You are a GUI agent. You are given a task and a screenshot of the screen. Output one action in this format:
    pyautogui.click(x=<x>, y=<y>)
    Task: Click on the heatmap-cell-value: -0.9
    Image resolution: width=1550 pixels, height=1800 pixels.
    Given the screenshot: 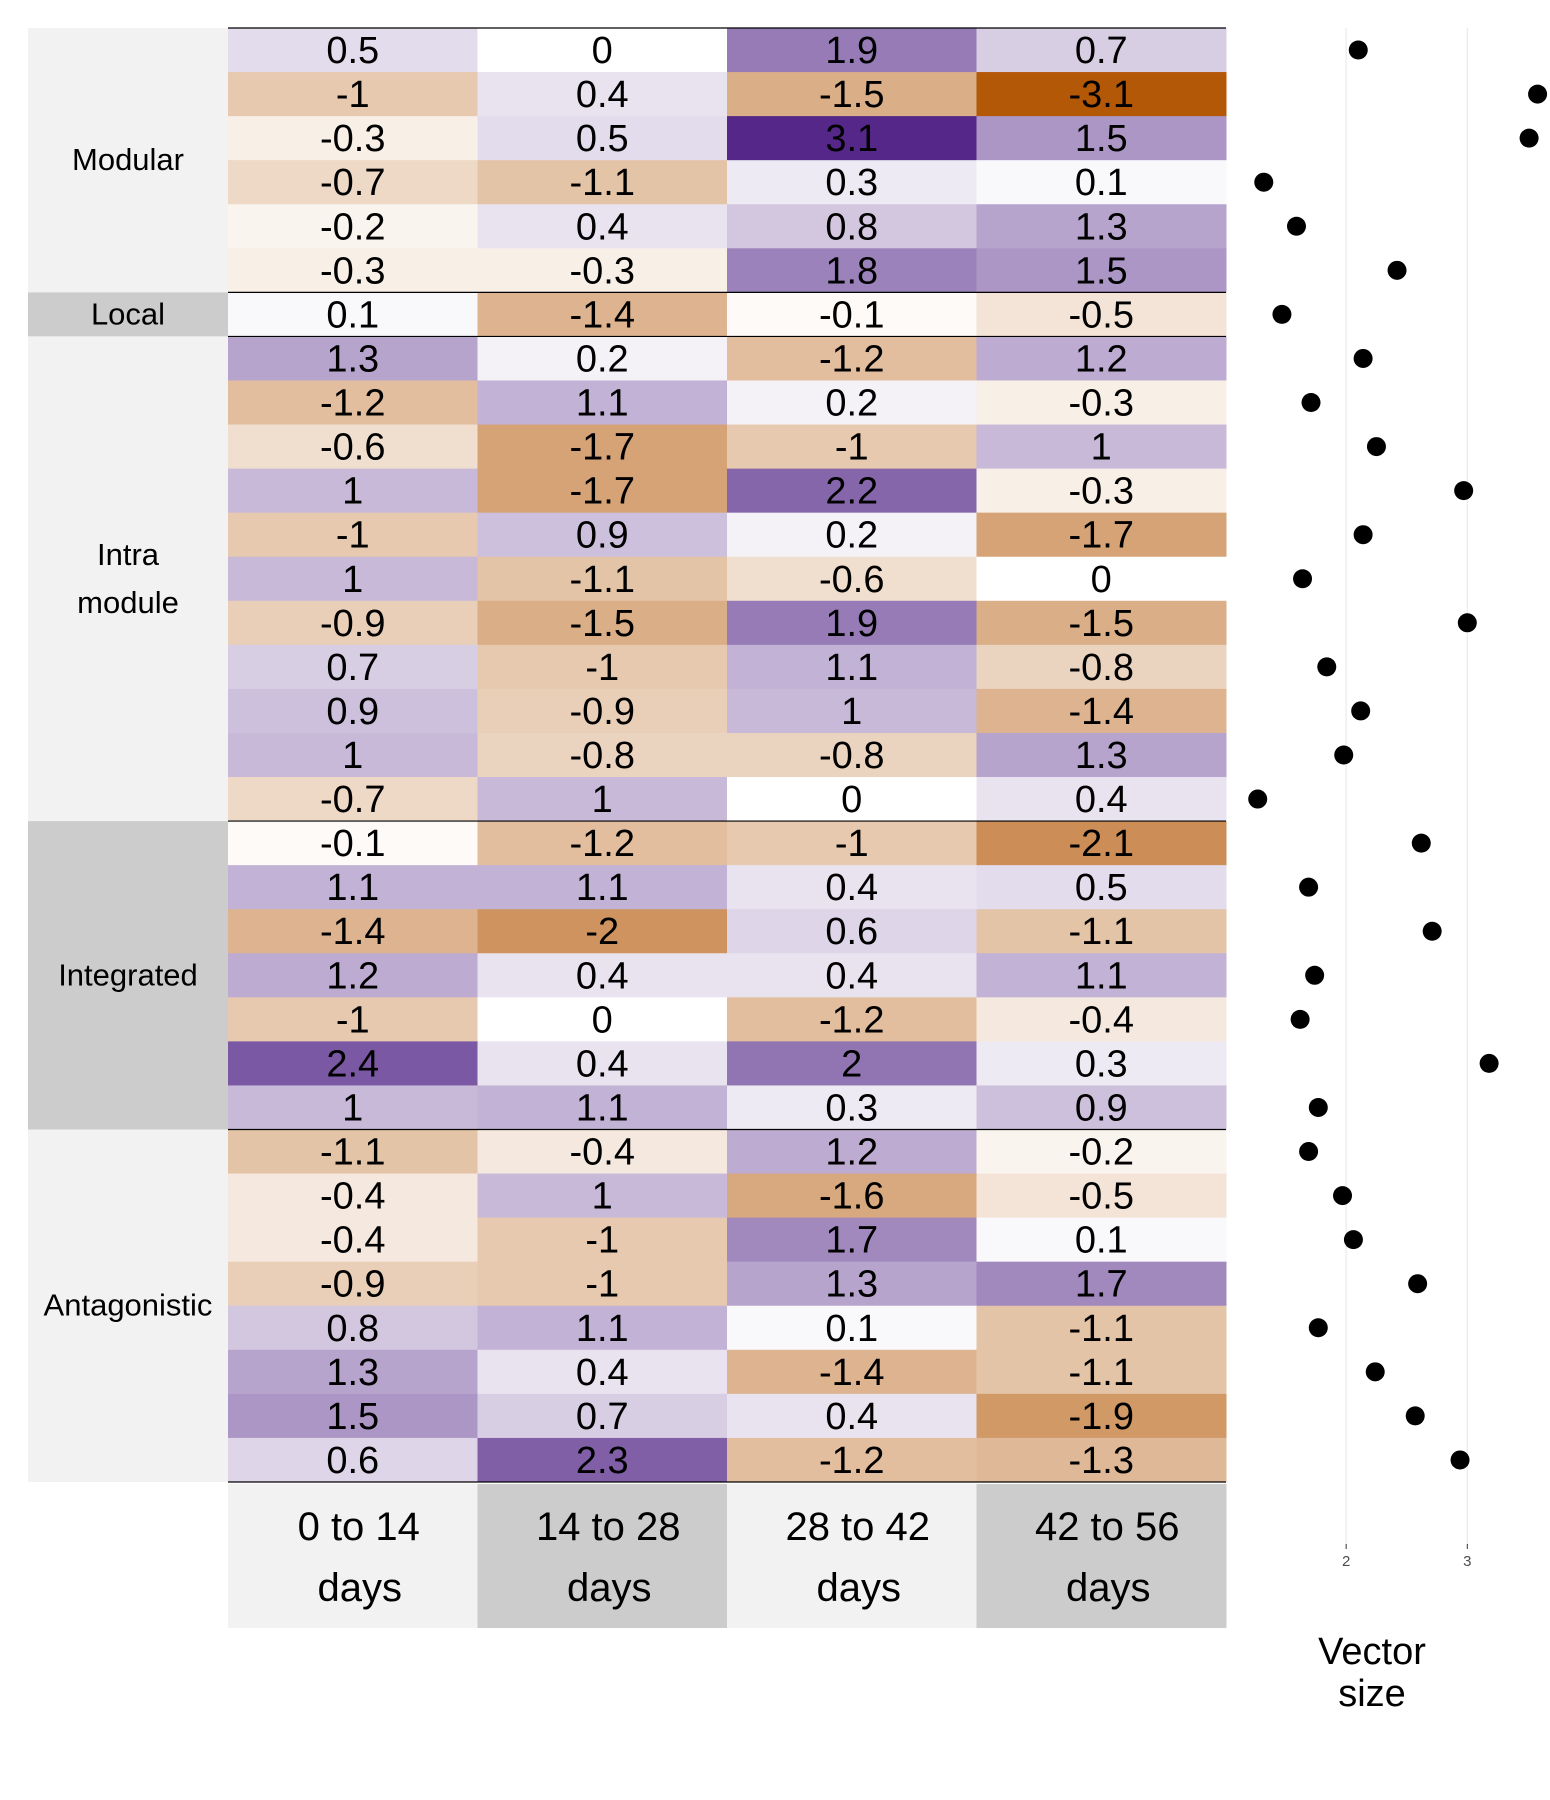 What is the action you would take?
    pyautogui.click(x=352, y=624)
    